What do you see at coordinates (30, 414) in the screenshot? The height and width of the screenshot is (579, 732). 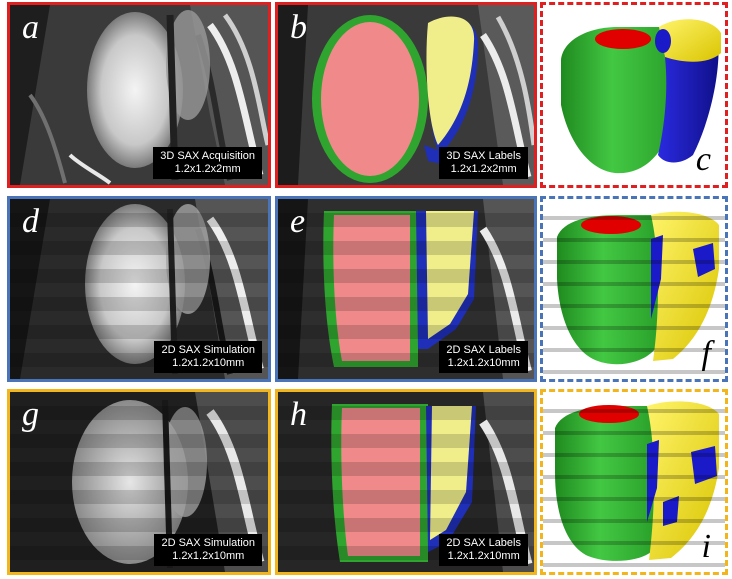 I see `panel-letter-g: g` at bounding box center [30, 414].